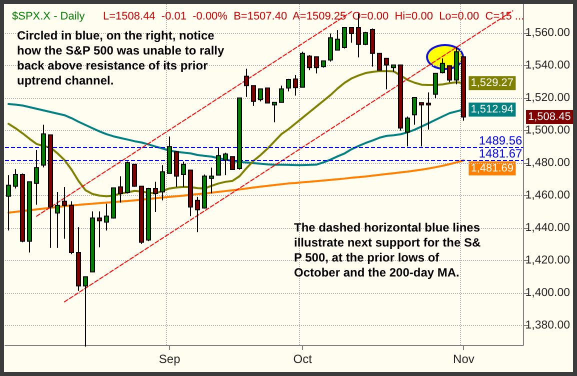  Describe the element at coordinates (389, 250) in the screenshot. I see `annotation: The dashed horizontal blue lines illustrate next support for the S&P 500, at the prior lows of October and the 200-day MA.` at that location.